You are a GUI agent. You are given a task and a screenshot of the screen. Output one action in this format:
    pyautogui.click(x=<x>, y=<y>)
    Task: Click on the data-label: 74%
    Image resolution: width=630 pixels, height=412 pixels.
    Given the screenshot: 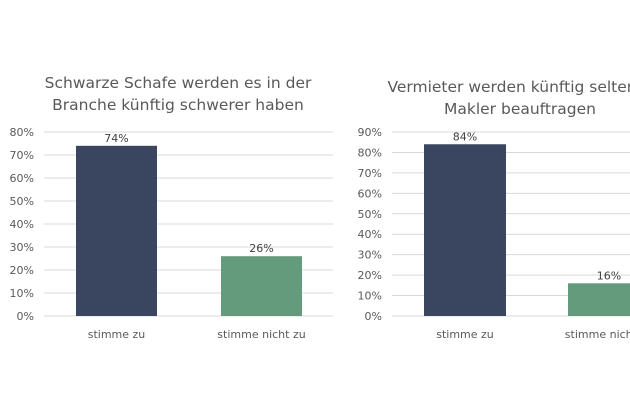 What is the action you would take?
    pyautogui.click(x=116, y=138)
    